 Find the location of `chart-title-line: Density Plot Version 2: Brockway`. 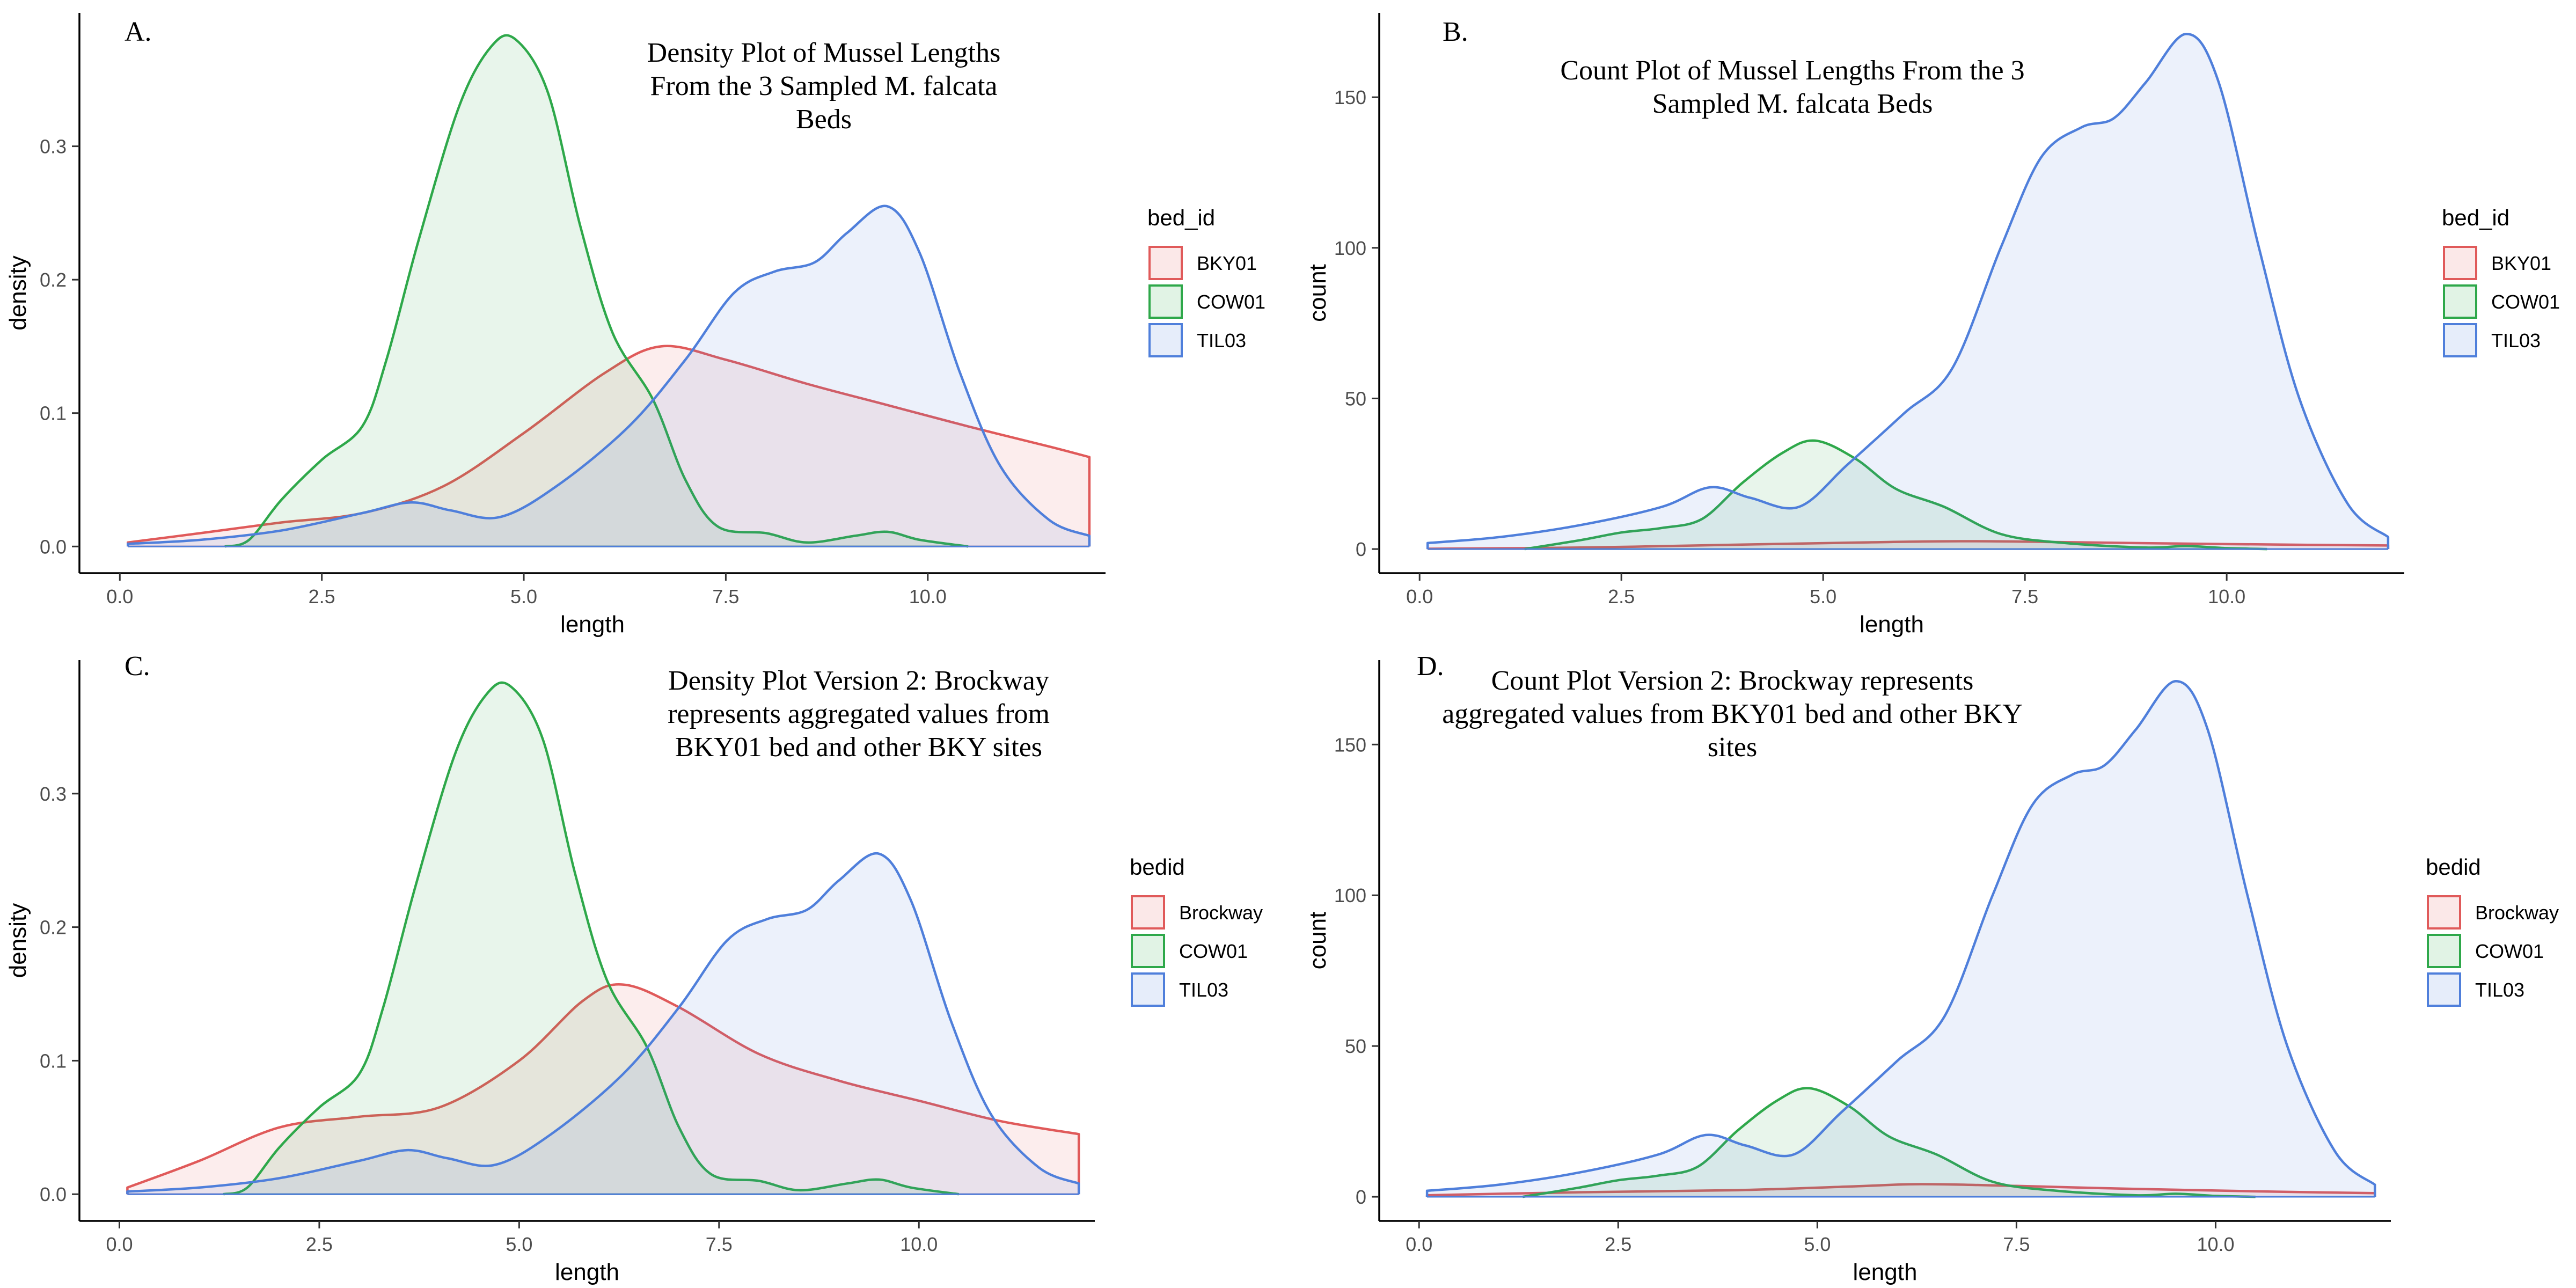

chart-title-line: Density Plot Version 2: Brockway is located at coordinates (858, 680).